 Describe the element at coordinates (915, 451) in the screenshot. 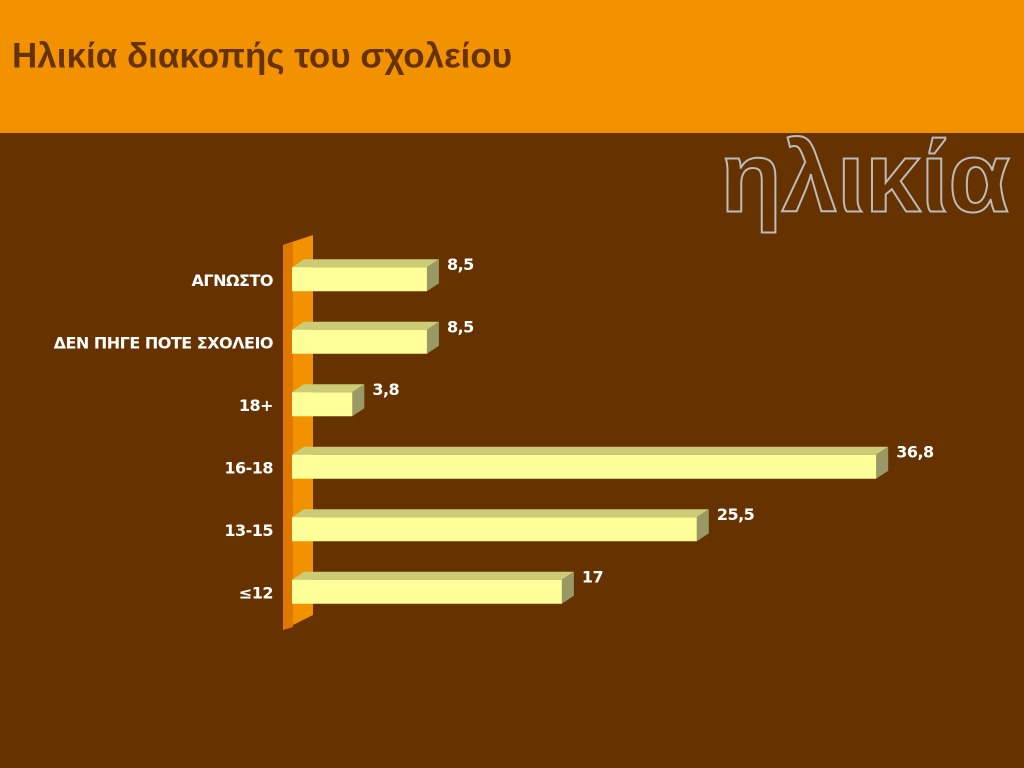

I see `value-label: 36,8` at that location.